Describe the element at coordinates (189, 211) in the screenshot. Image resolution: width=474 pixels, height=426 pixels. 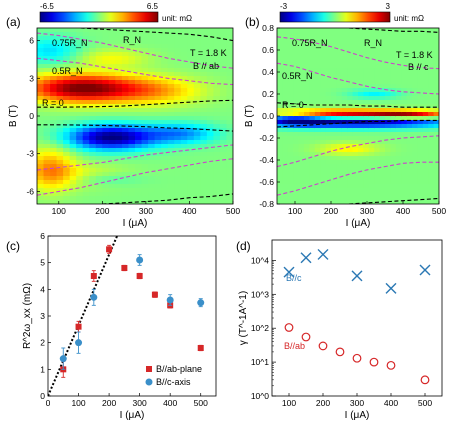
I see `x-tick-label: 400` at that location.